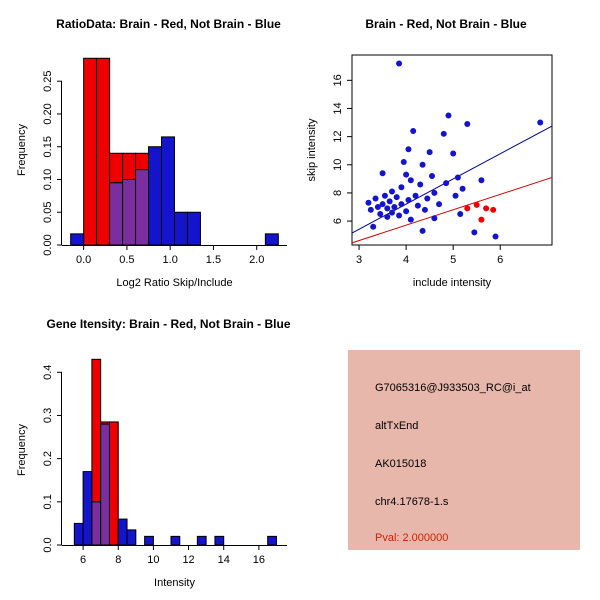  Describe the element at coordinates (452, 283) in the screenshot. I see `svg-text: include intensity` at that location.